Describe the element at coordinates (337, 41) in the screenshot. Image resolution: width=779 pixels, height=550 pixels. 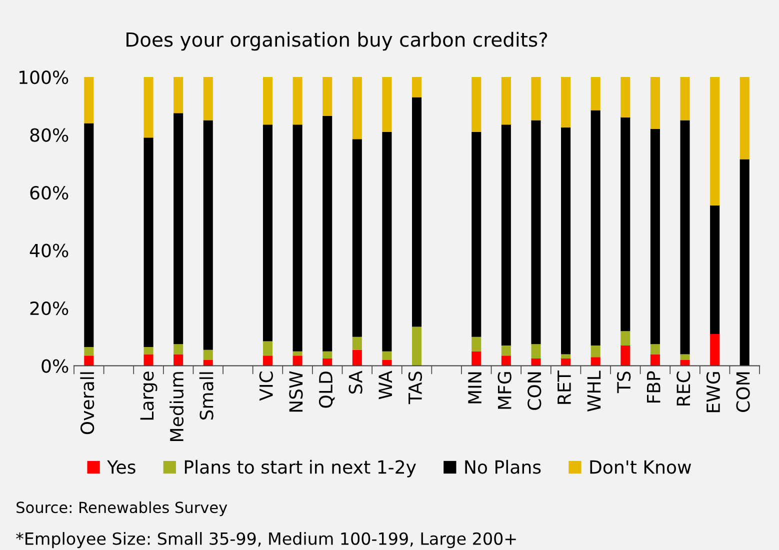
I see `chart-title: Does your organisation buy carbon credits?` at that location.